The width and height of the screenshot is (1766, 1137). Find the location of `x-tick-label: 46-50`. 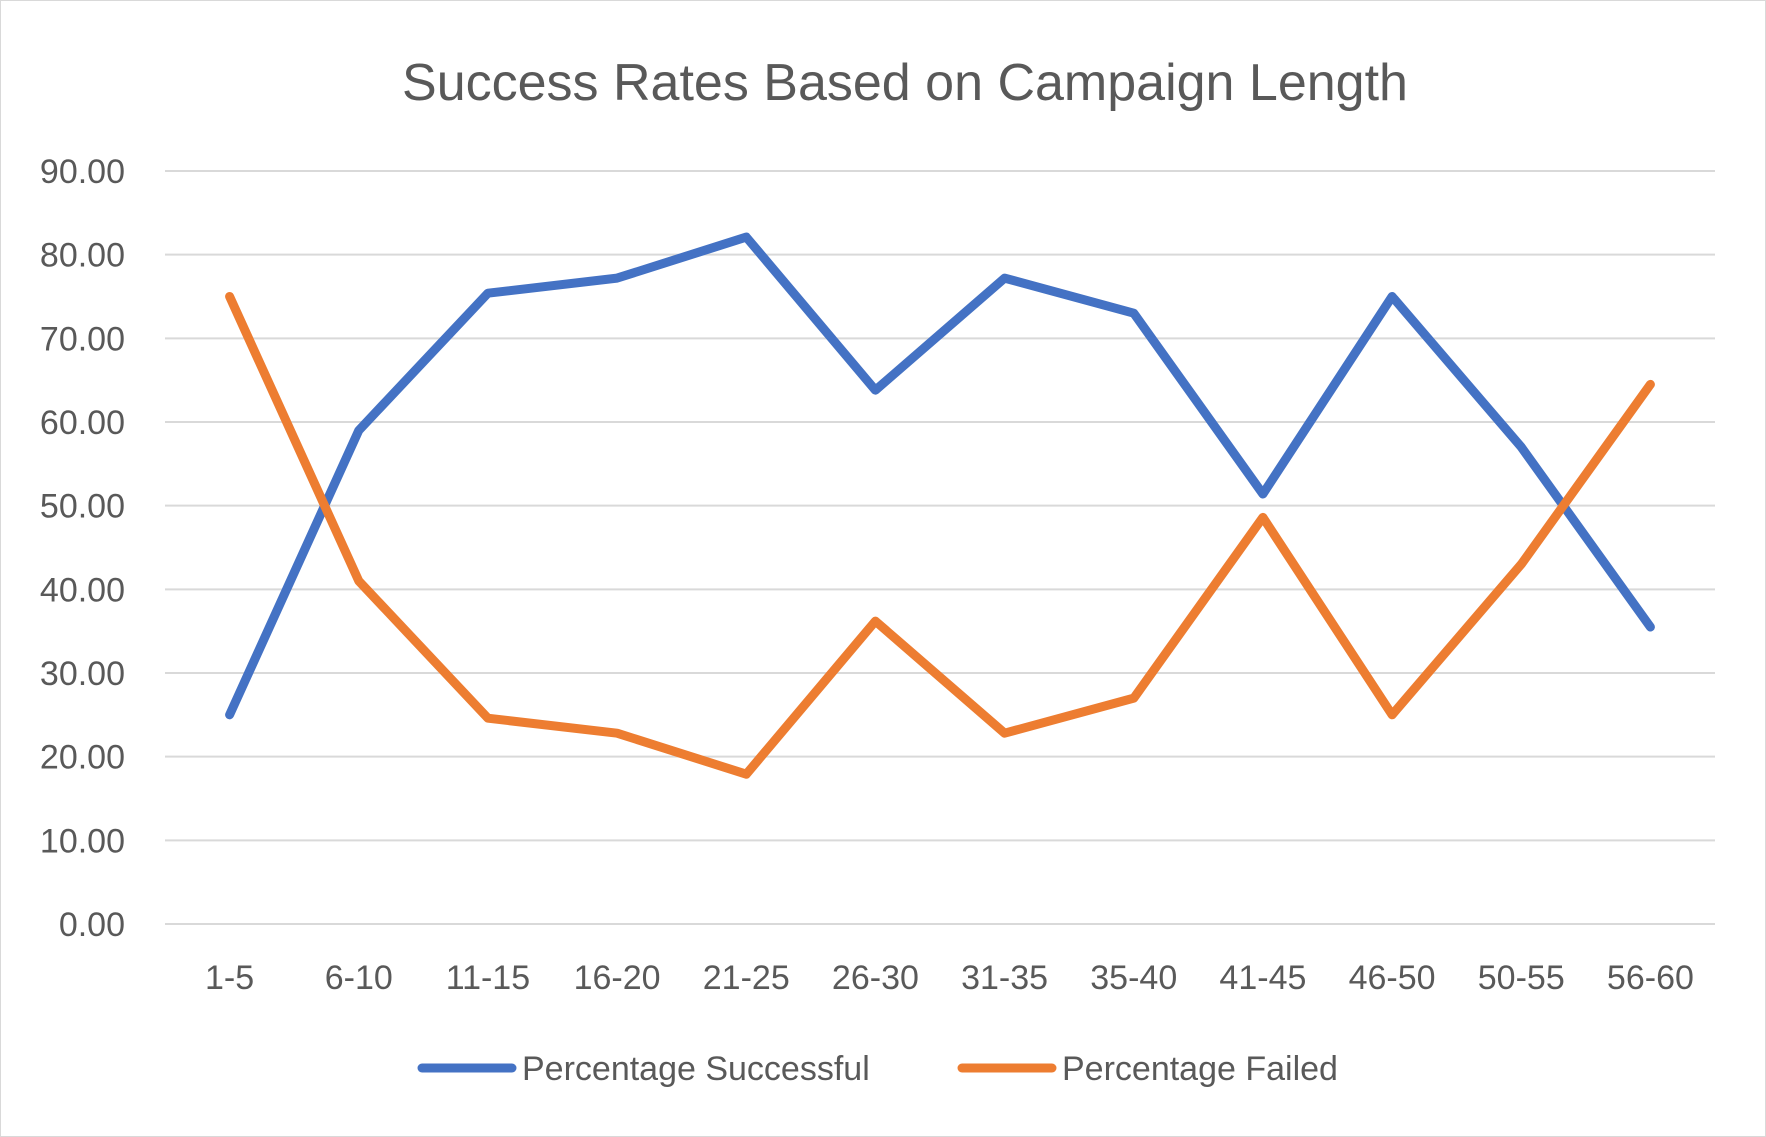

x-tick-label: 46-50 is located at coordinates (1392, 978).